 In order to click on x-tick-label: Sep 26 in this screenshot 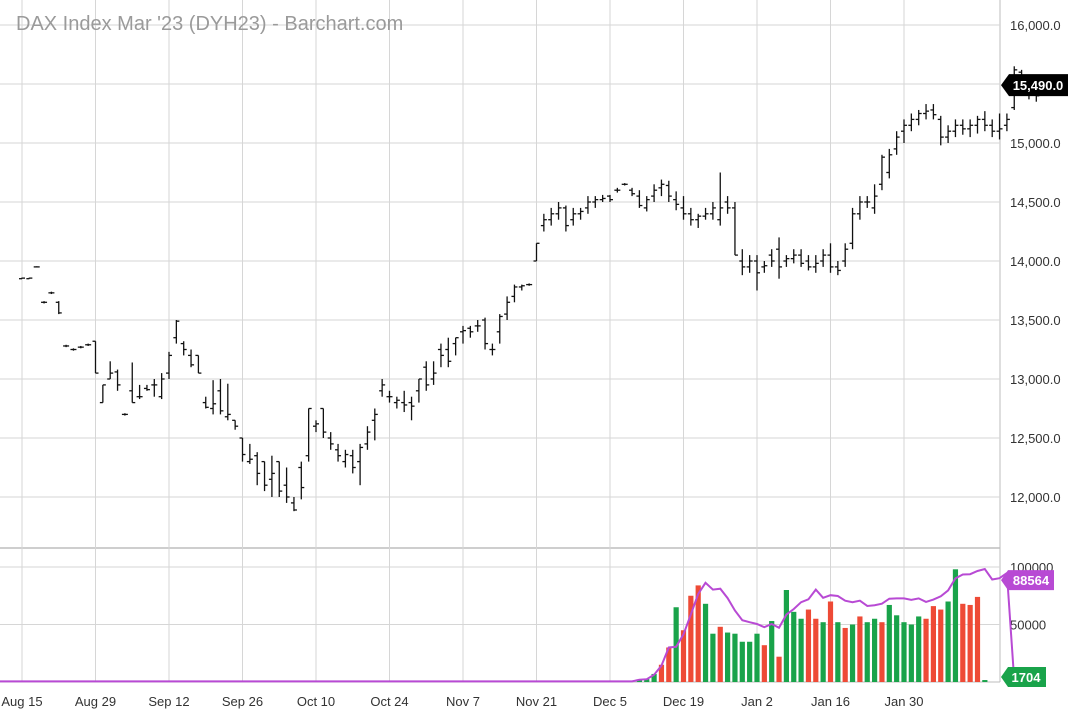, I will do `click(242, 701)`.